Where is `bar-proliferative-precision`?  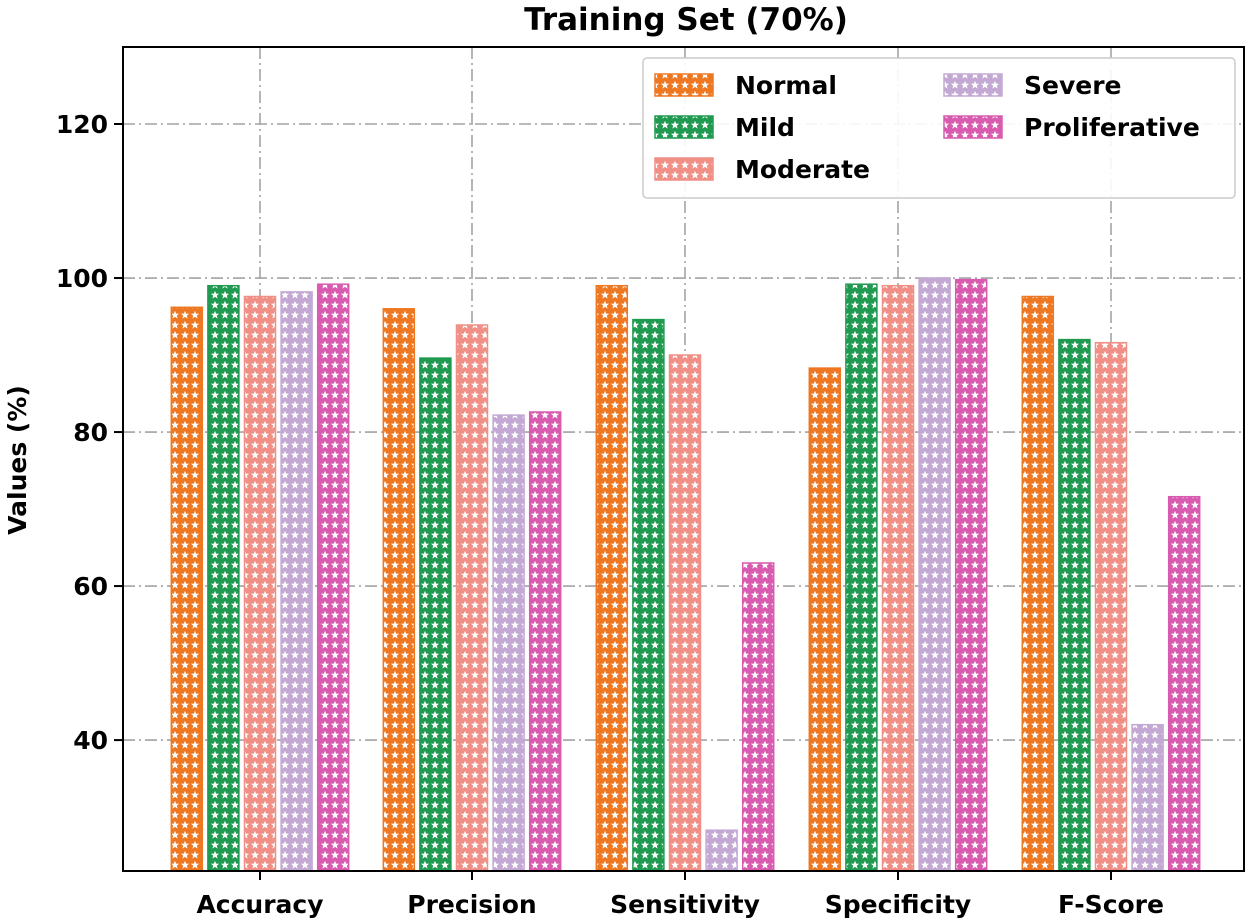 bar-proliferative-precision is located at coordinates (545, 641).